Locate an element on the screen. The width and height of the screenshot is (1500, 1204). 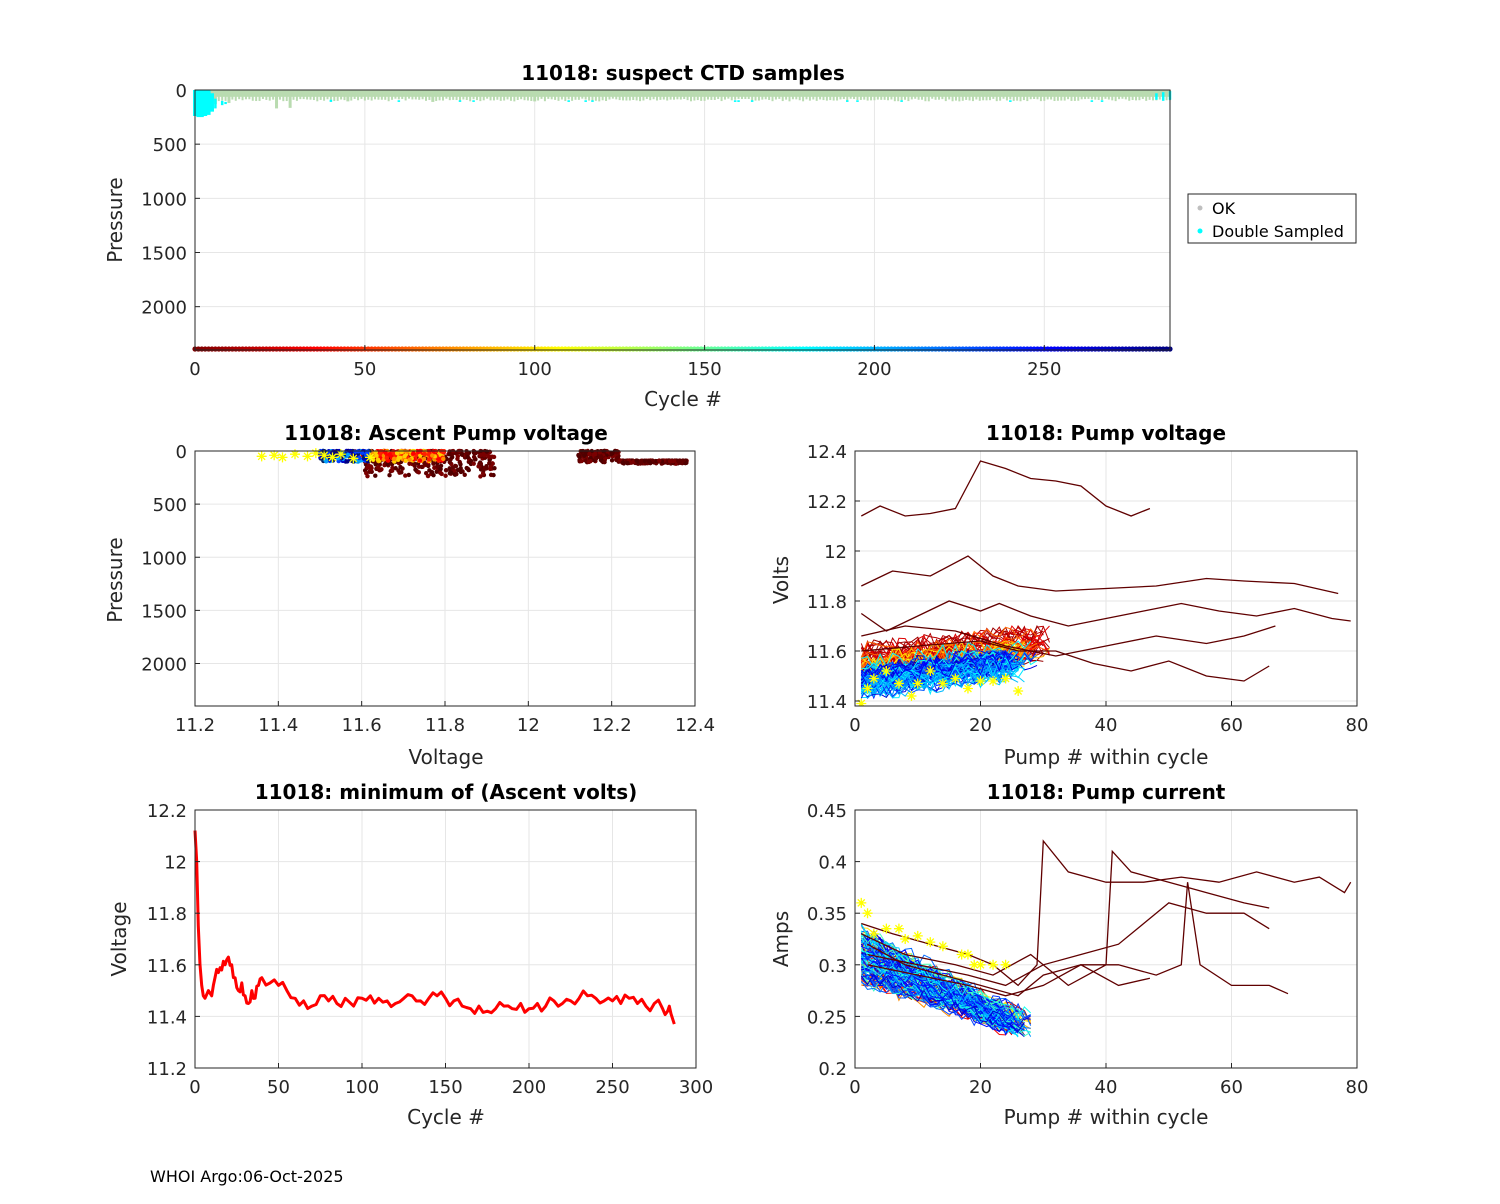
x-tick-label: 80 is located at coordinates (1357, 725).